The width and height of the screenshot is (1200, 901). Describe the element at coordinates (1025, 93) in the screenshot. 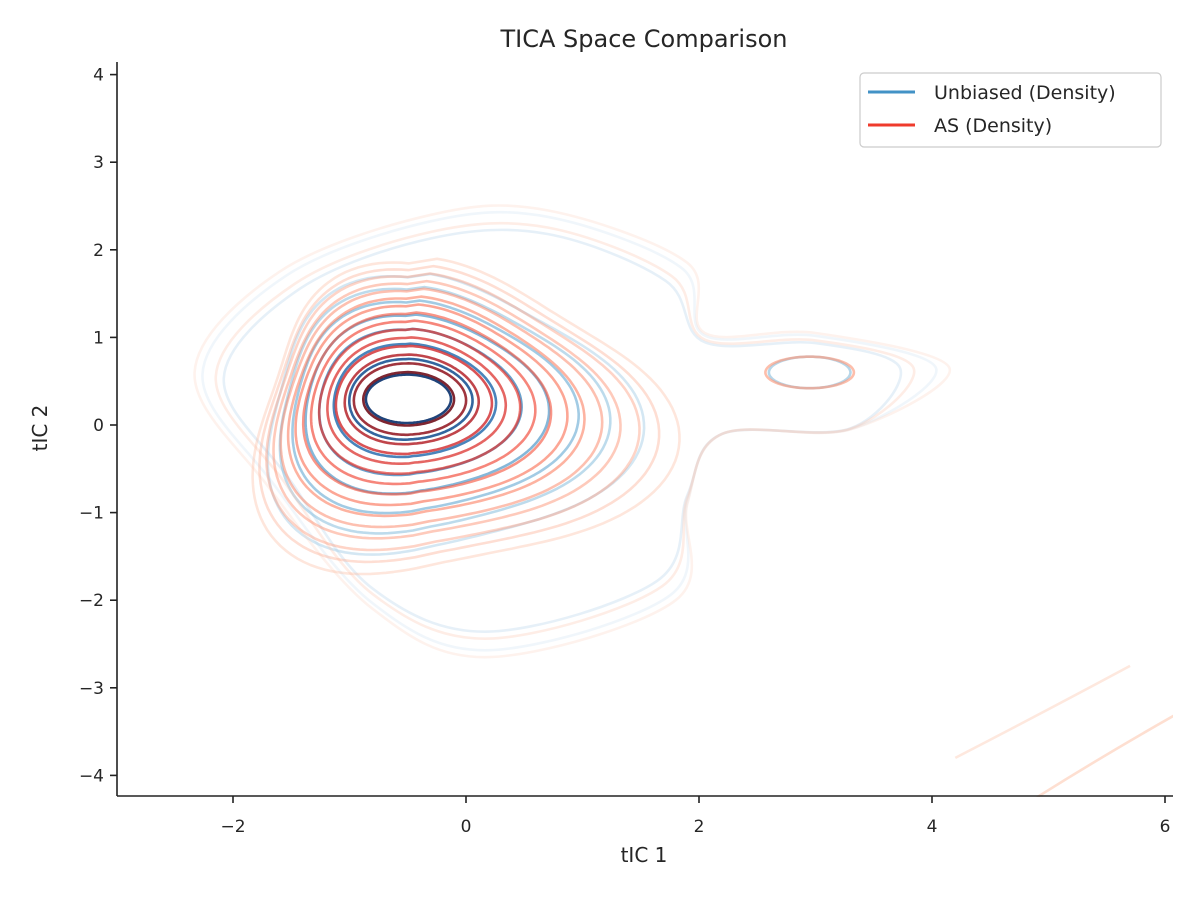

I see `legend-label-unbiased: Unbiased (Density)` at that location.